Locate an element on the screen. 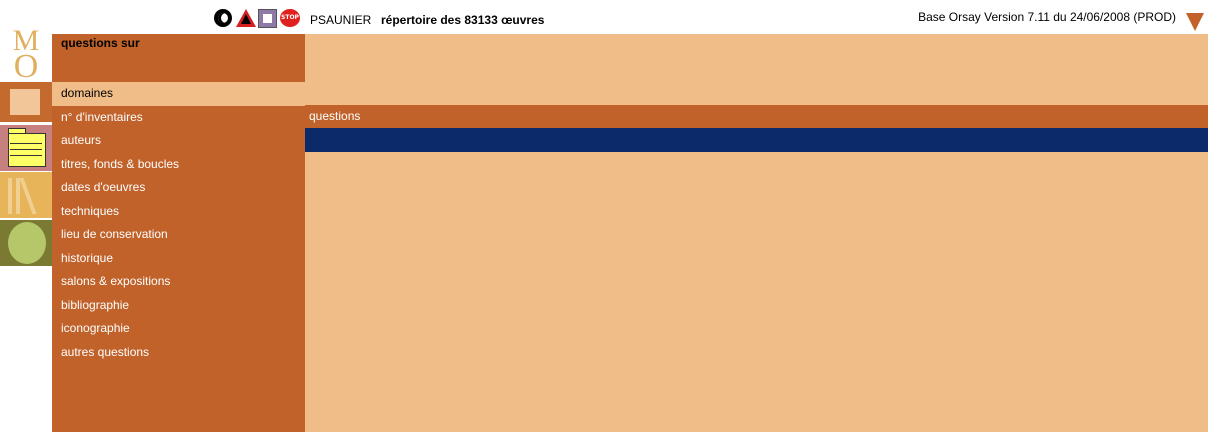  menu-item-bibliographie: bibliographie is located at coordinates (95, 304).